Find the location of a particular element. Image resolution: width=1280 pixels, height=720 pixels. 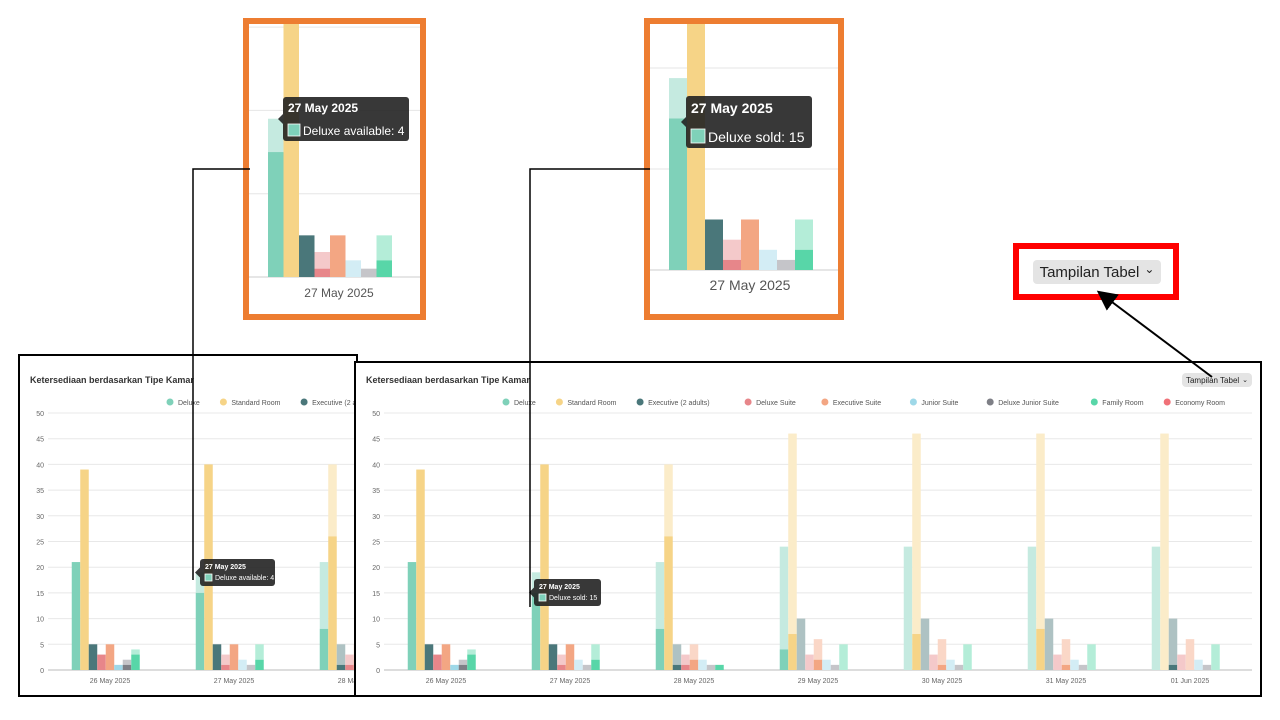

legend-label: Deluxe Junior Suite is located at coordinates (1028, 403).